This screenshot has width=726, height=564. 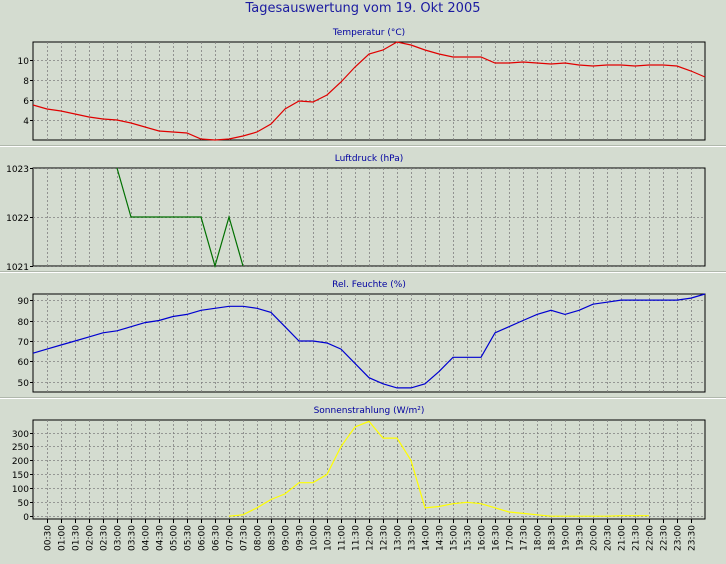 What do you see at coordinates (623, 538) in the screenshot?
I see `x-tick-label: 21:00` at bounding box center [623, 538].